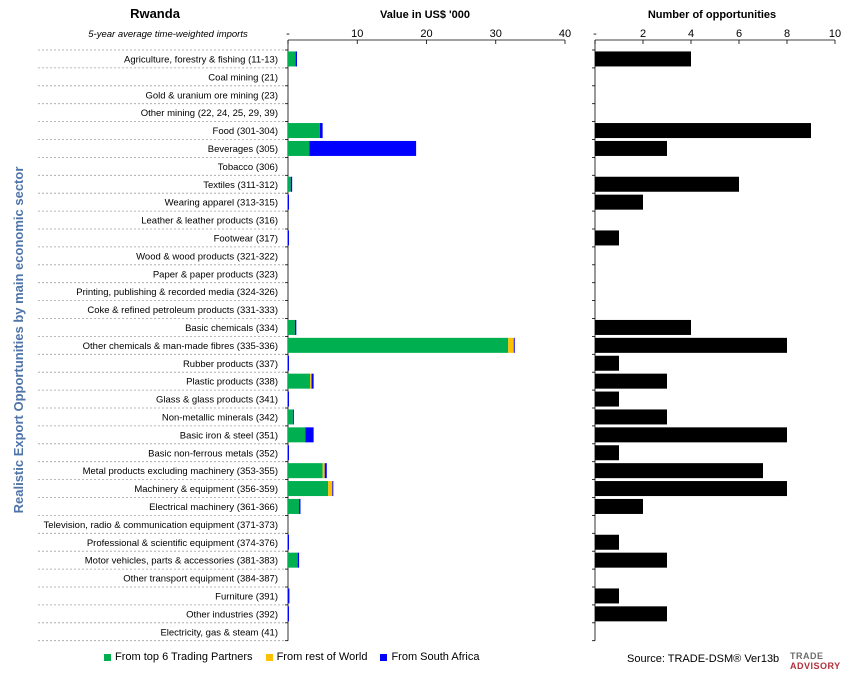  What do you see at coordinates (243, 149) in the screenshot?
I see `category-label: Beverages (305)` at bounding box center [243, 149].